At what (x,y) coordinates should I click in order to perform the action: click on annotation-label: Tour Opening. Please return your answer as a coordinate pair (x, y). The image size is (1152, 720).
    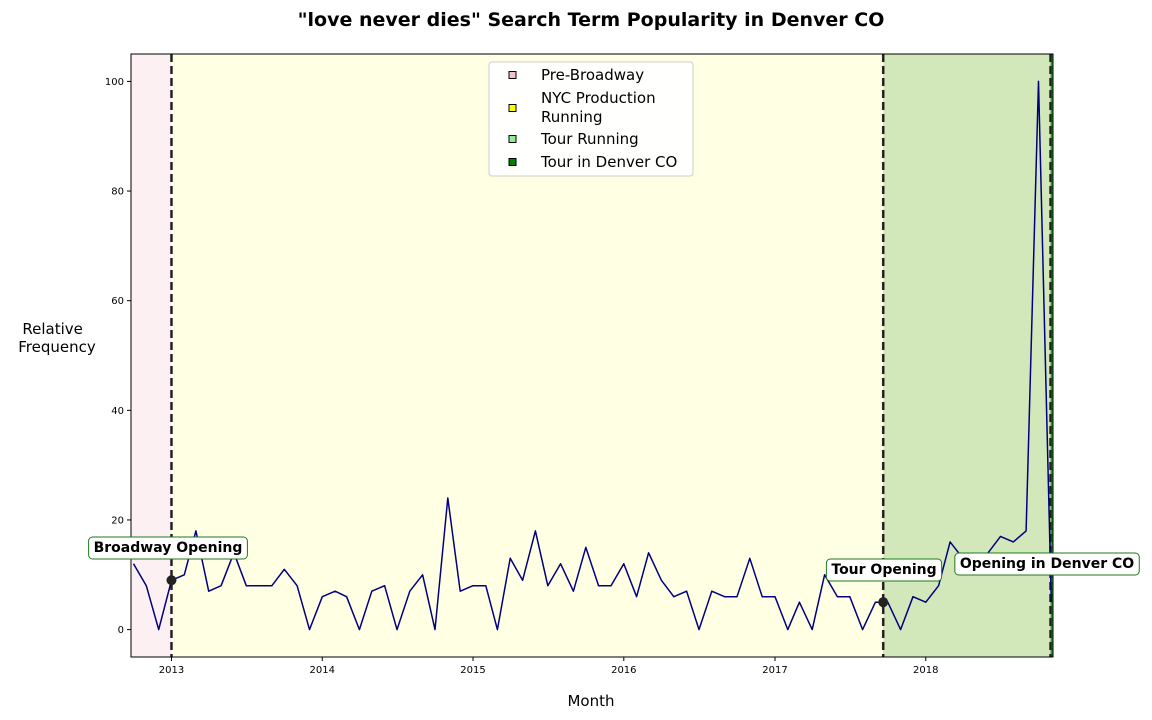
    Looking at the image, I should click on (883, 570).